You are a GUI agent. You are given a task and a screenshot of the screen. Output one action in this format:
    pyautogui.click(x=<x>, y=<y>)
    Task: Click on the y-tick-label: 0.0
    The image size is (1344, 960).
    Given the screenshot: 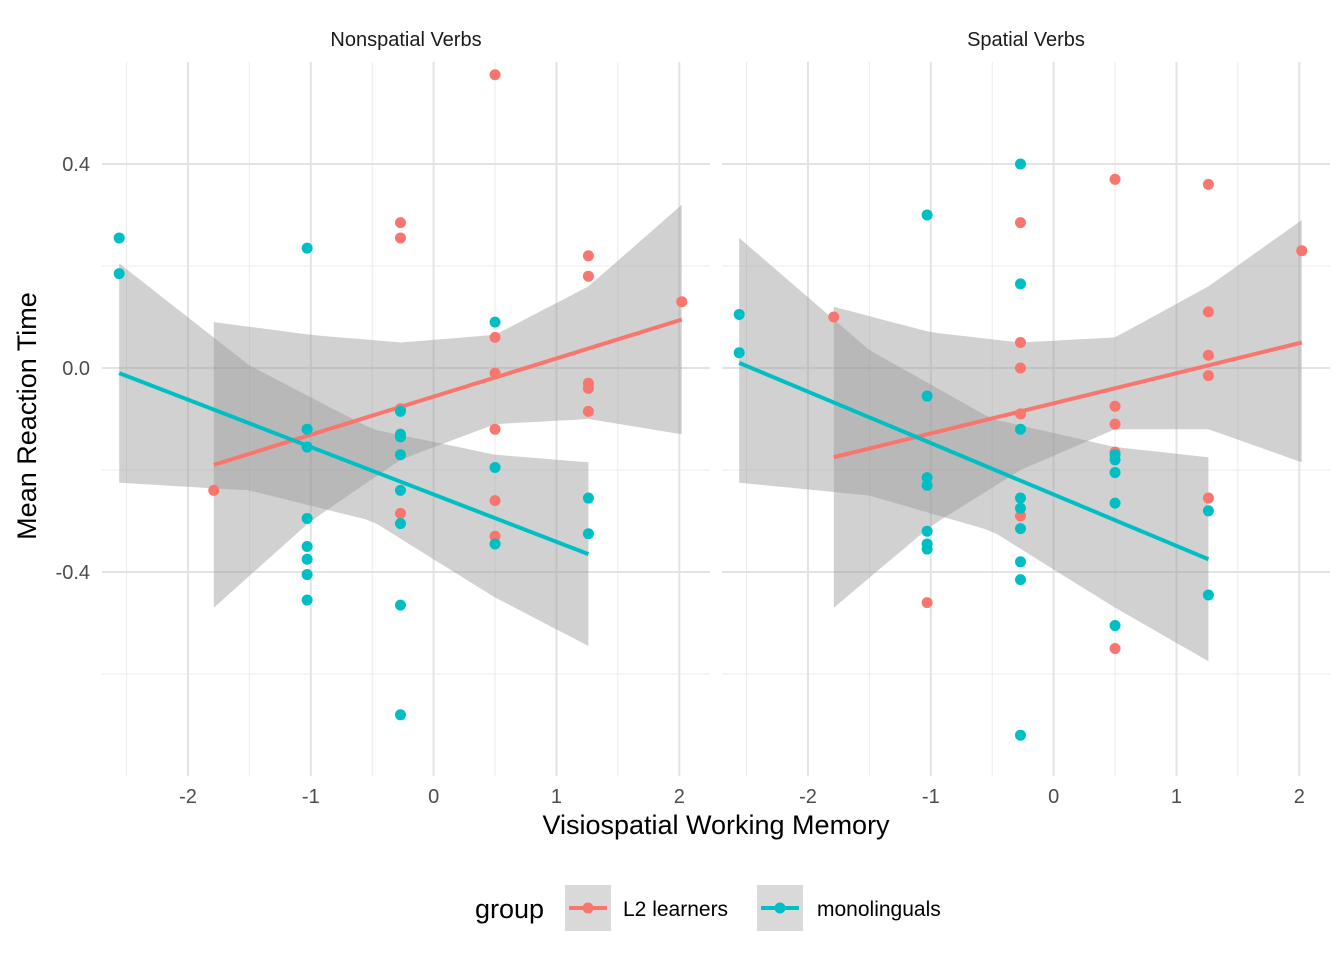 What is the action you would take?
    pyautogui.click(x=76, y=369)
    